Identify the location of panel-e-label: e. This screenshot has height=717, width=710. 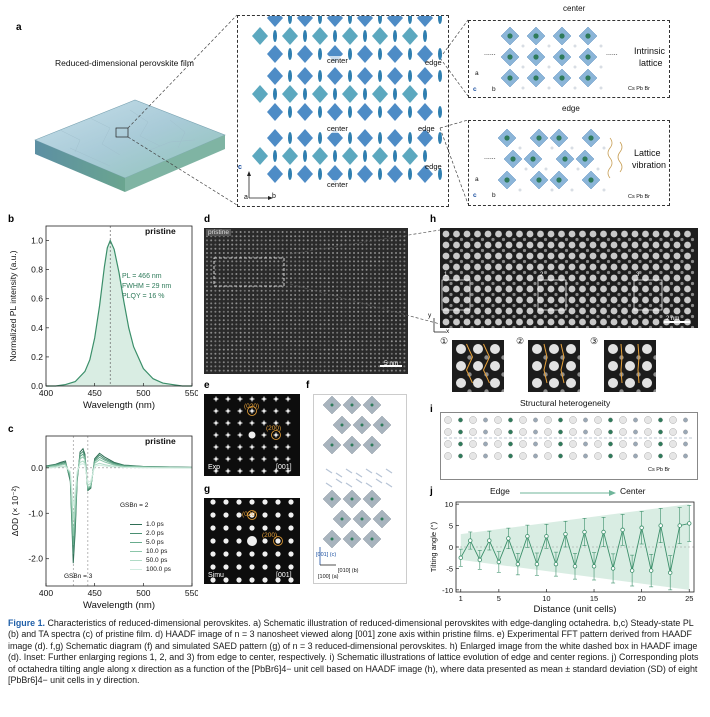
(207, 385).